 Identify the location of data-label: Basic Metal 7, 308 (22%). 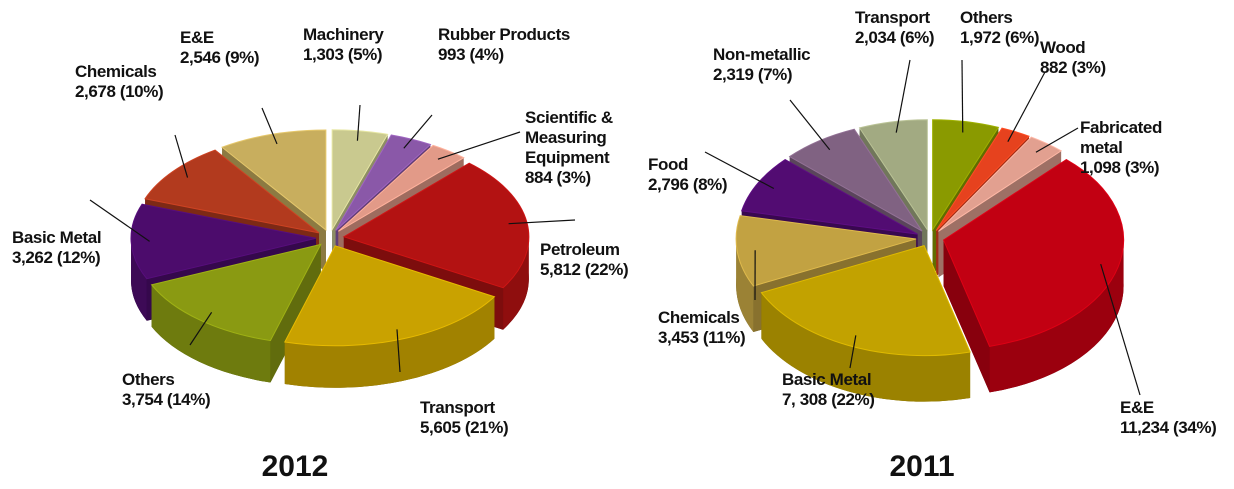
(828, 390).